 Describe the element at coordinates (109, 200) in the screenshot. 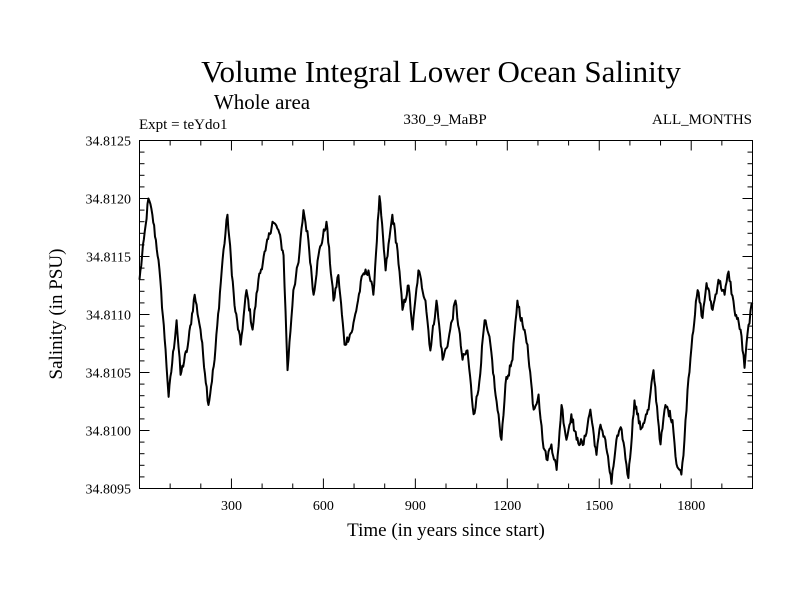

I see `y-tick-label: 34.8120` at that location.